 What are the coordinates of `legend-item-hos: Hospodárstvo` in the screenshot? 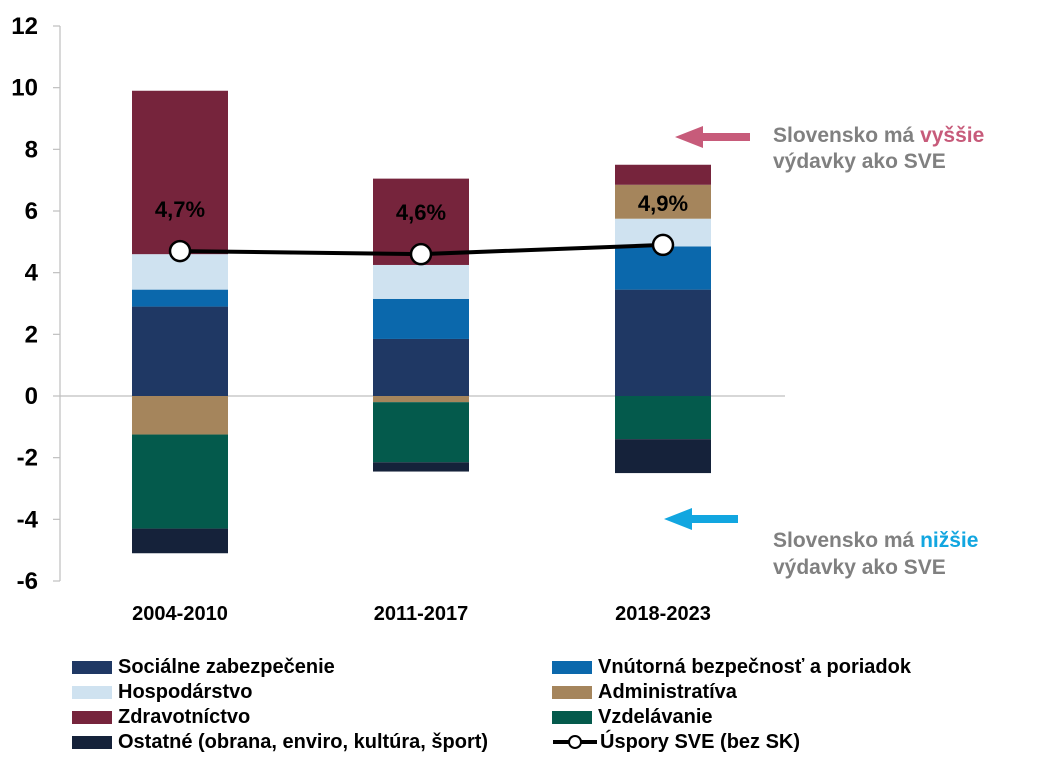 It's located at (162, 692).